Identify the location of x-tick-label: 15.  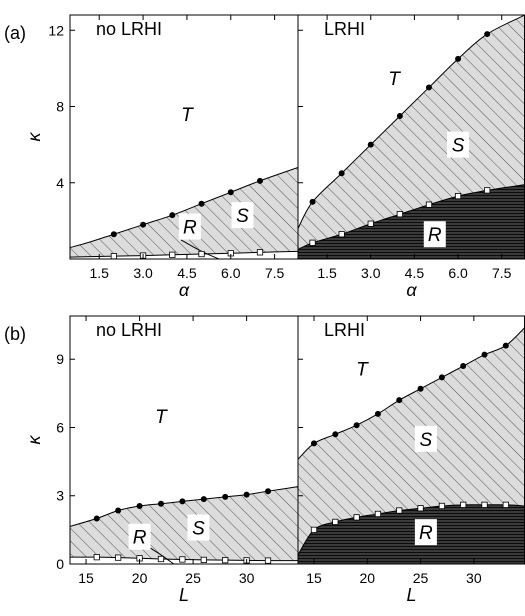
(314, 578).